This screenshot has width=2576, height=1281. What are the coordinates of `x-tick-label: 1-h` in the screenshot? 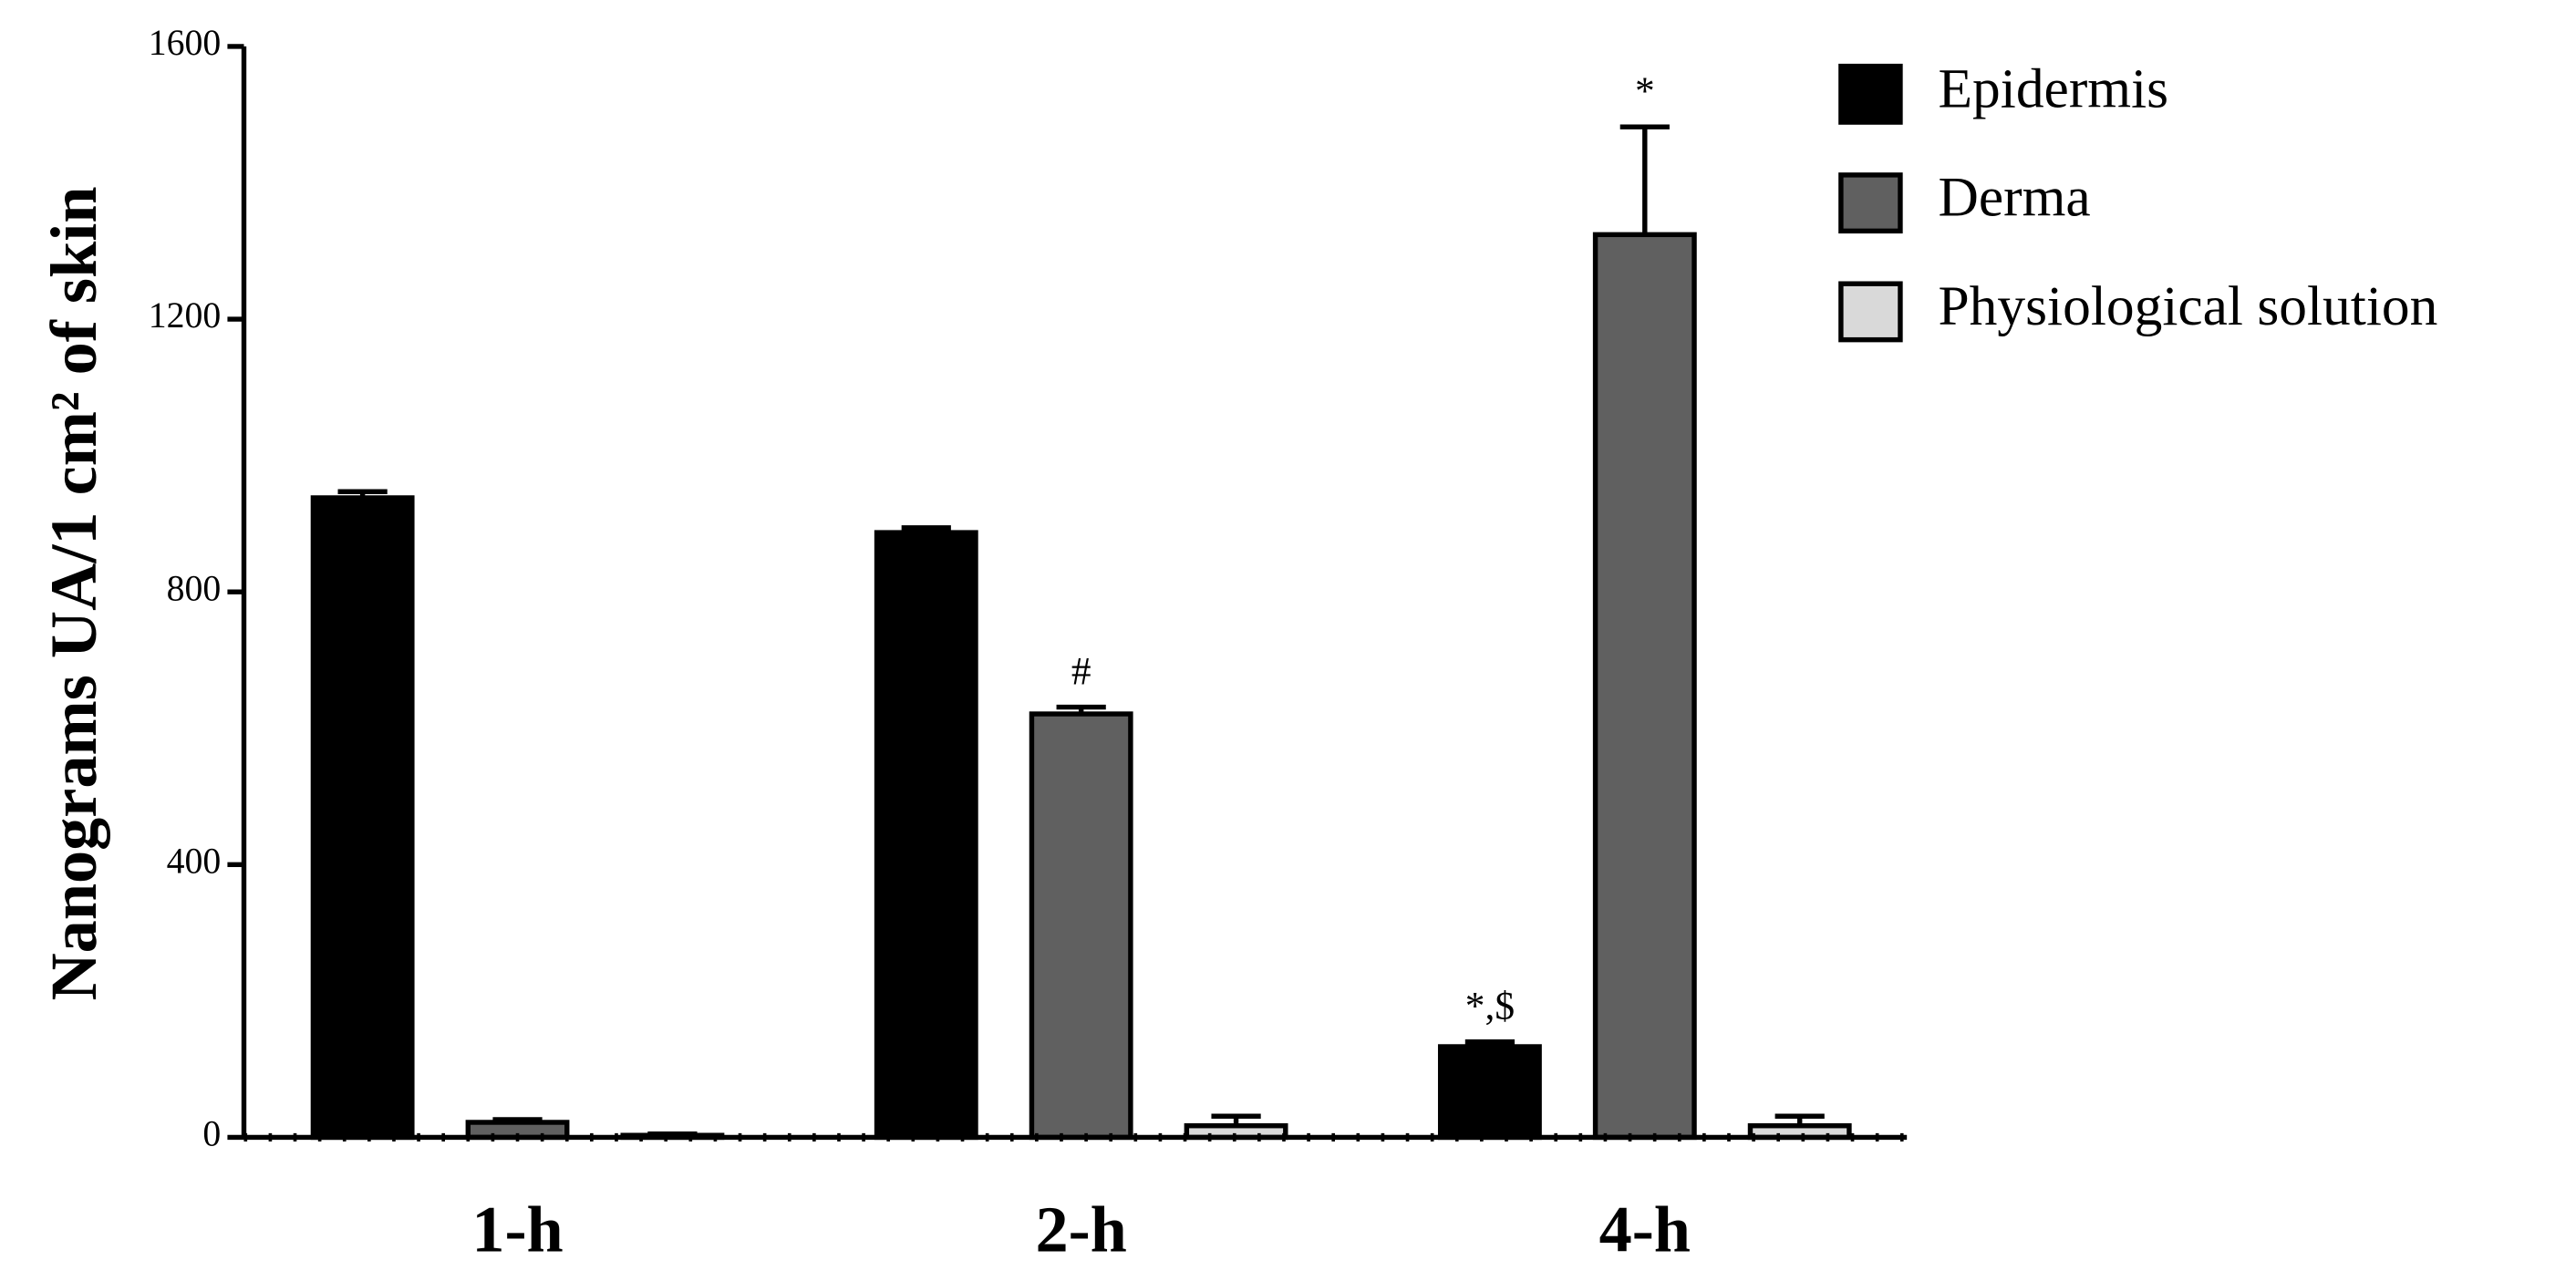 It's located at (517, 1230).